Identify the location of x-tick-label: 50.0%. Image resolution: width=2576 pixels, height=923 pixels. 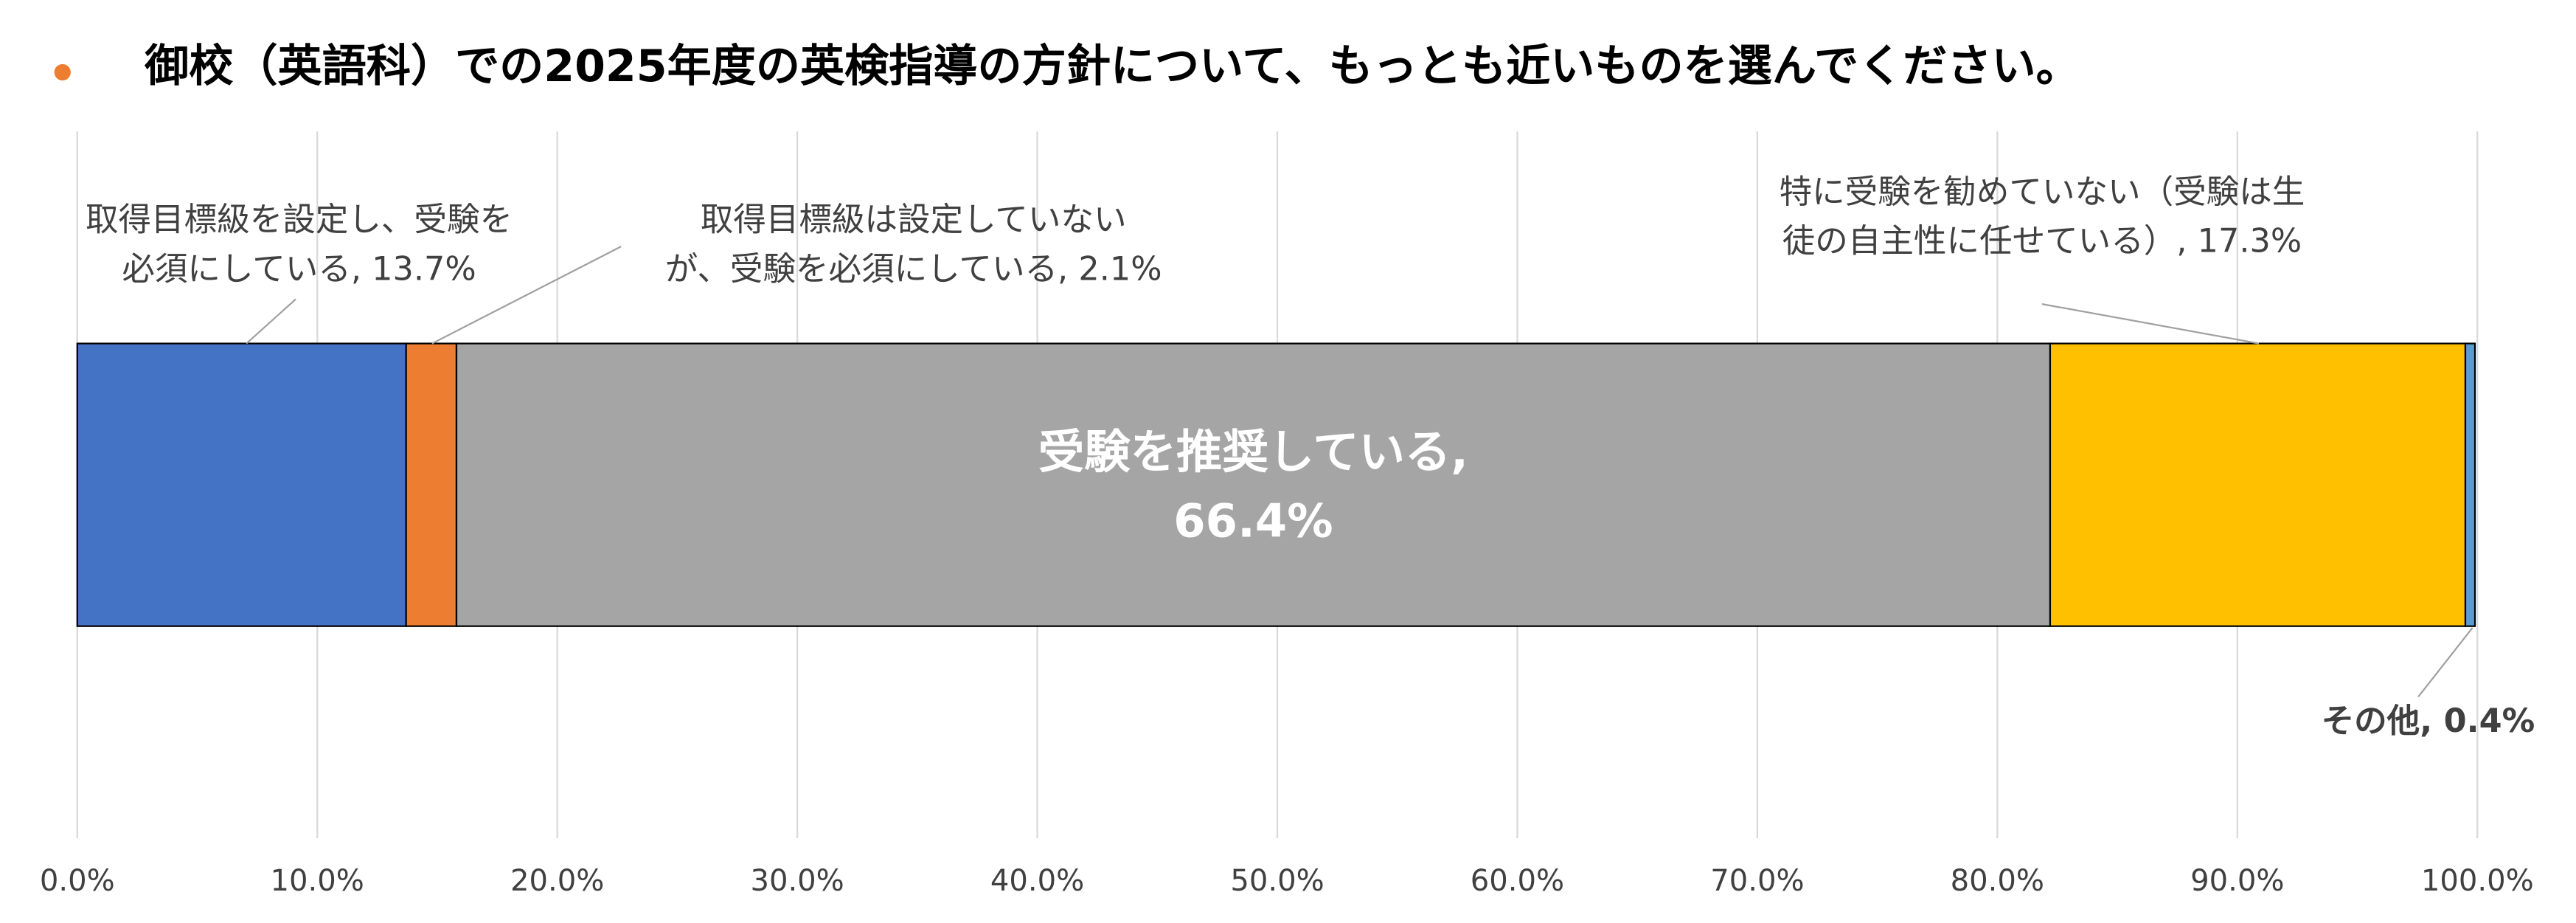
(1277, 881).